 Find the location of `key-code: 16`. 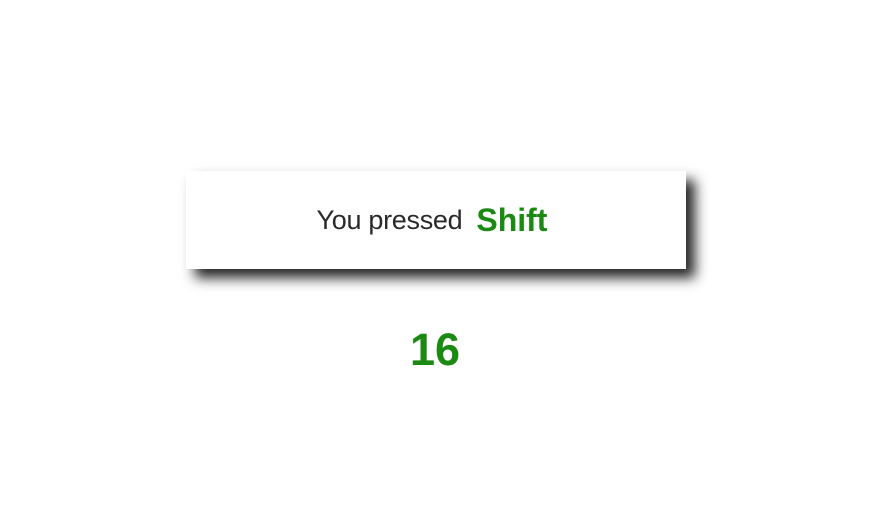

key-code: 16 is located at coordinates (435, 349).